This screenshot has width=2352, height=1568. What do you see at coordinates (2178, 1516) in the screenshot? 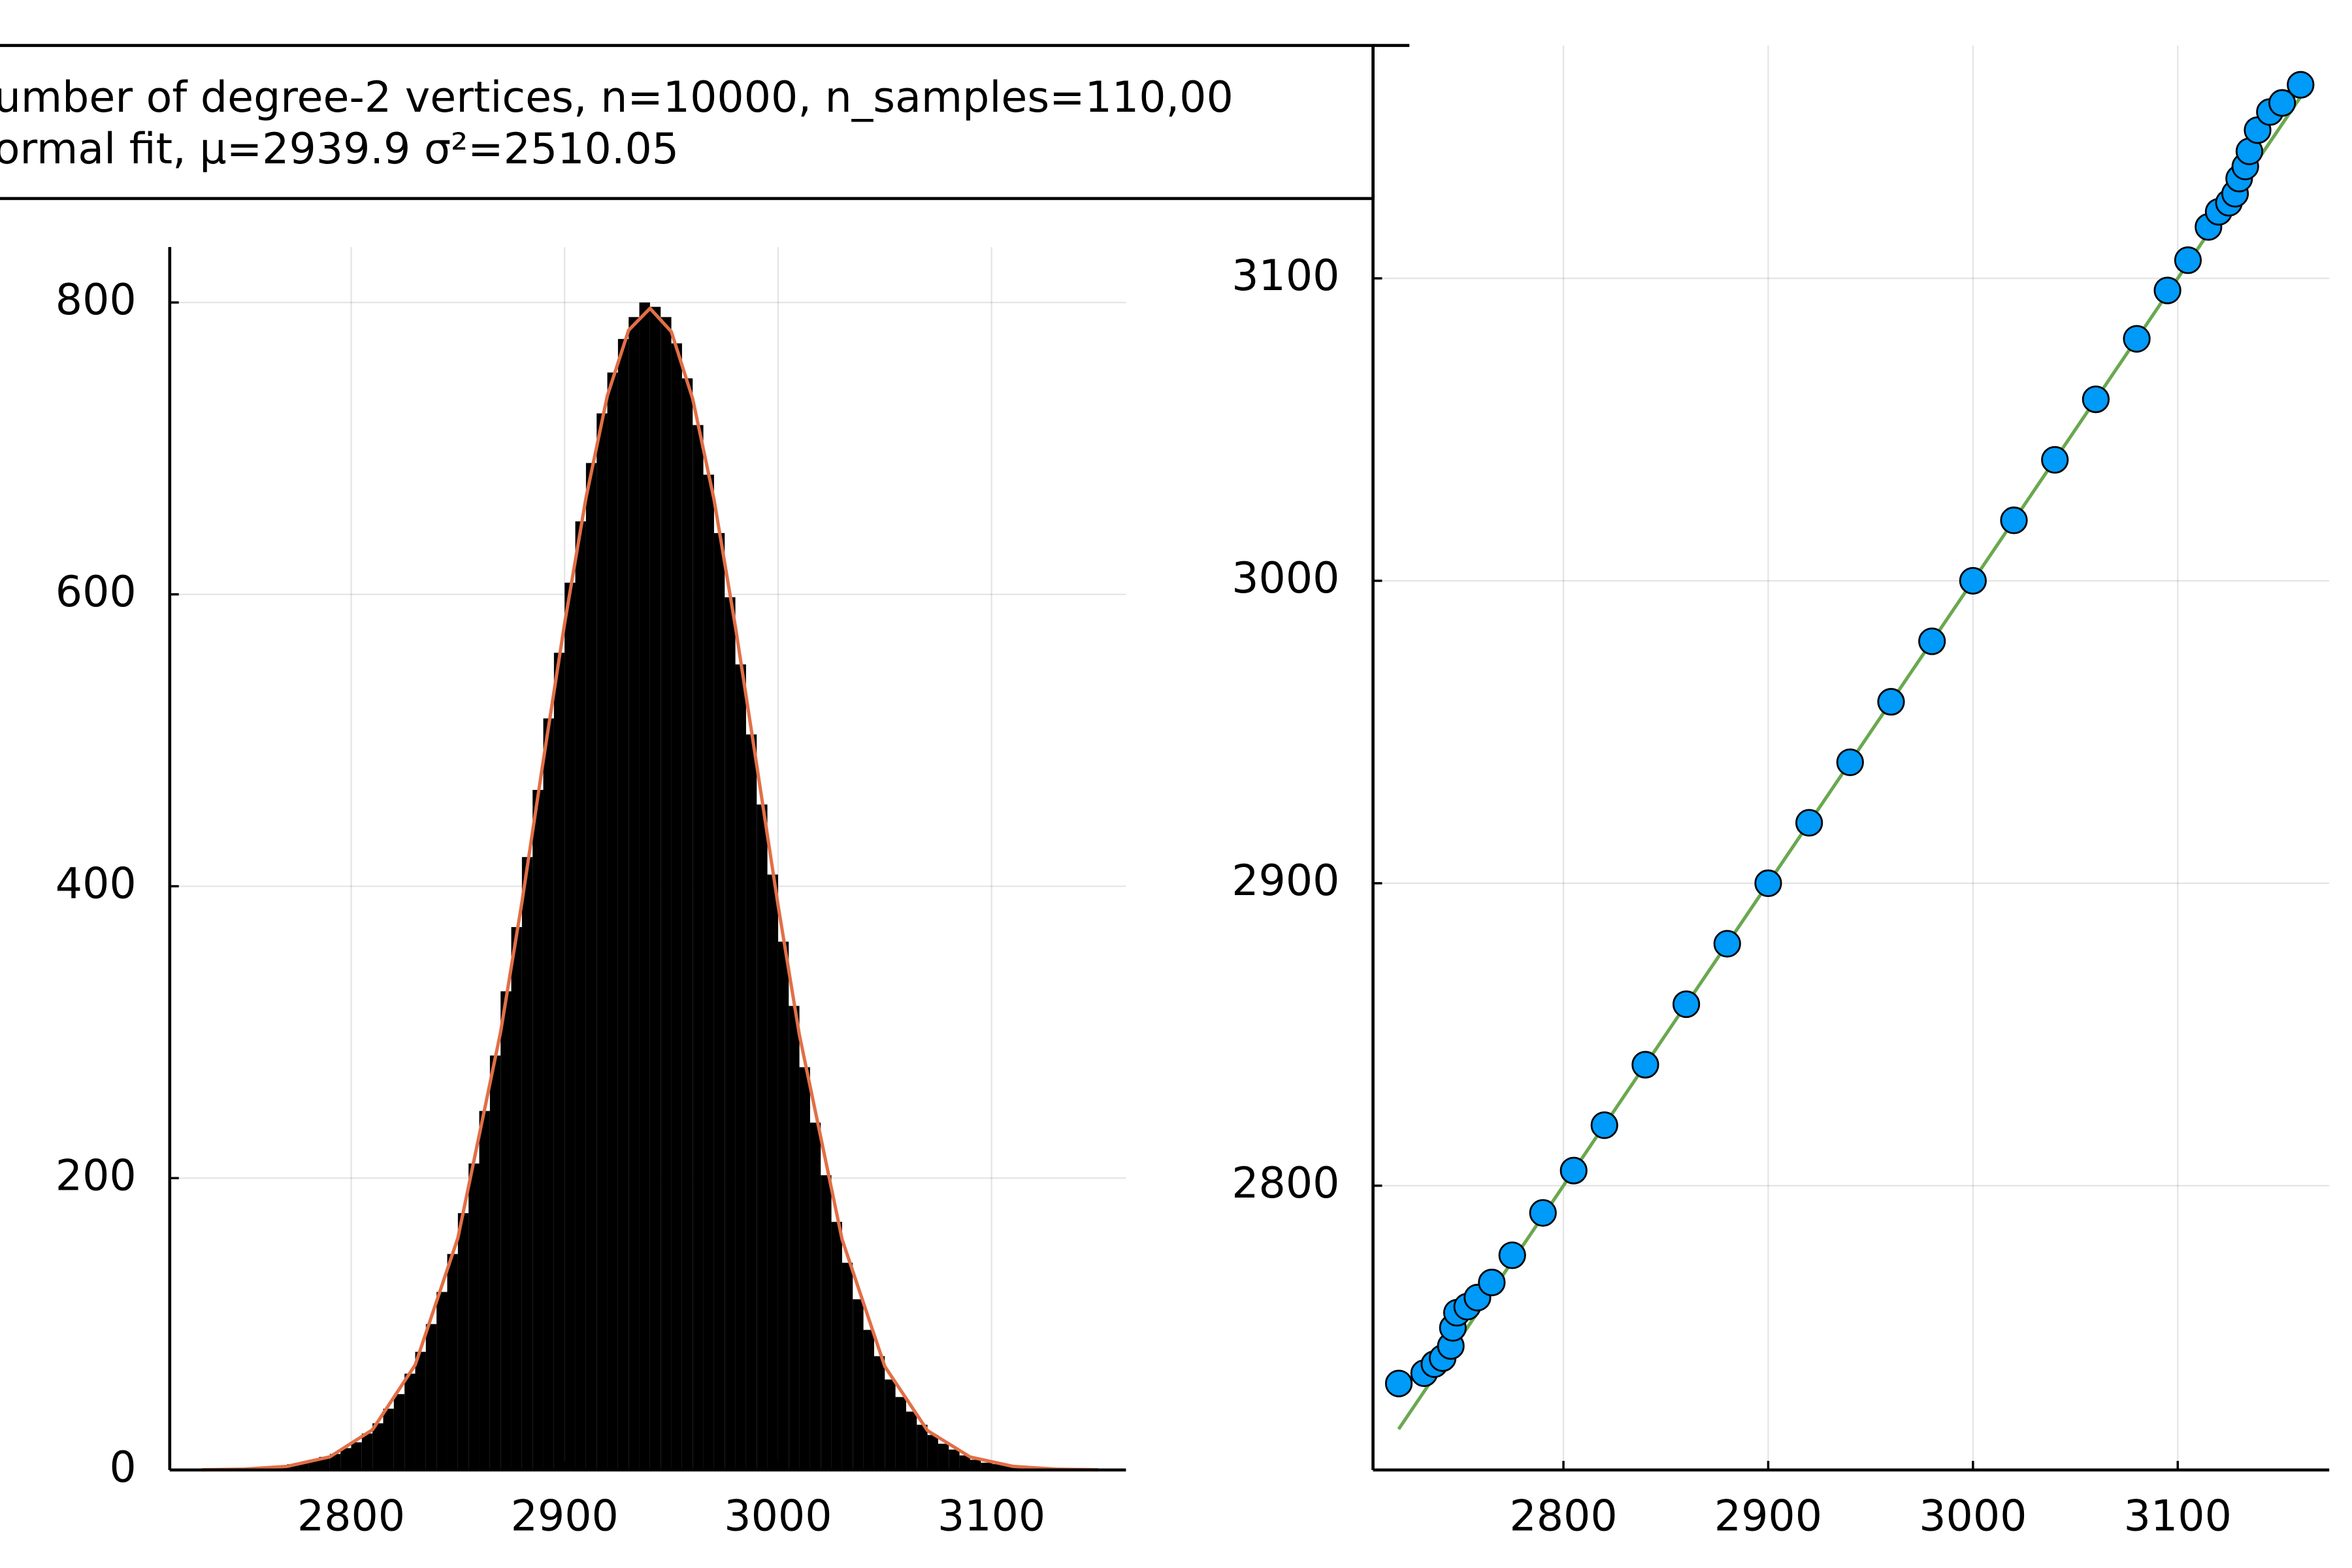
I see `x-tick-label: 3100` at bounding box center [2178, 1516].